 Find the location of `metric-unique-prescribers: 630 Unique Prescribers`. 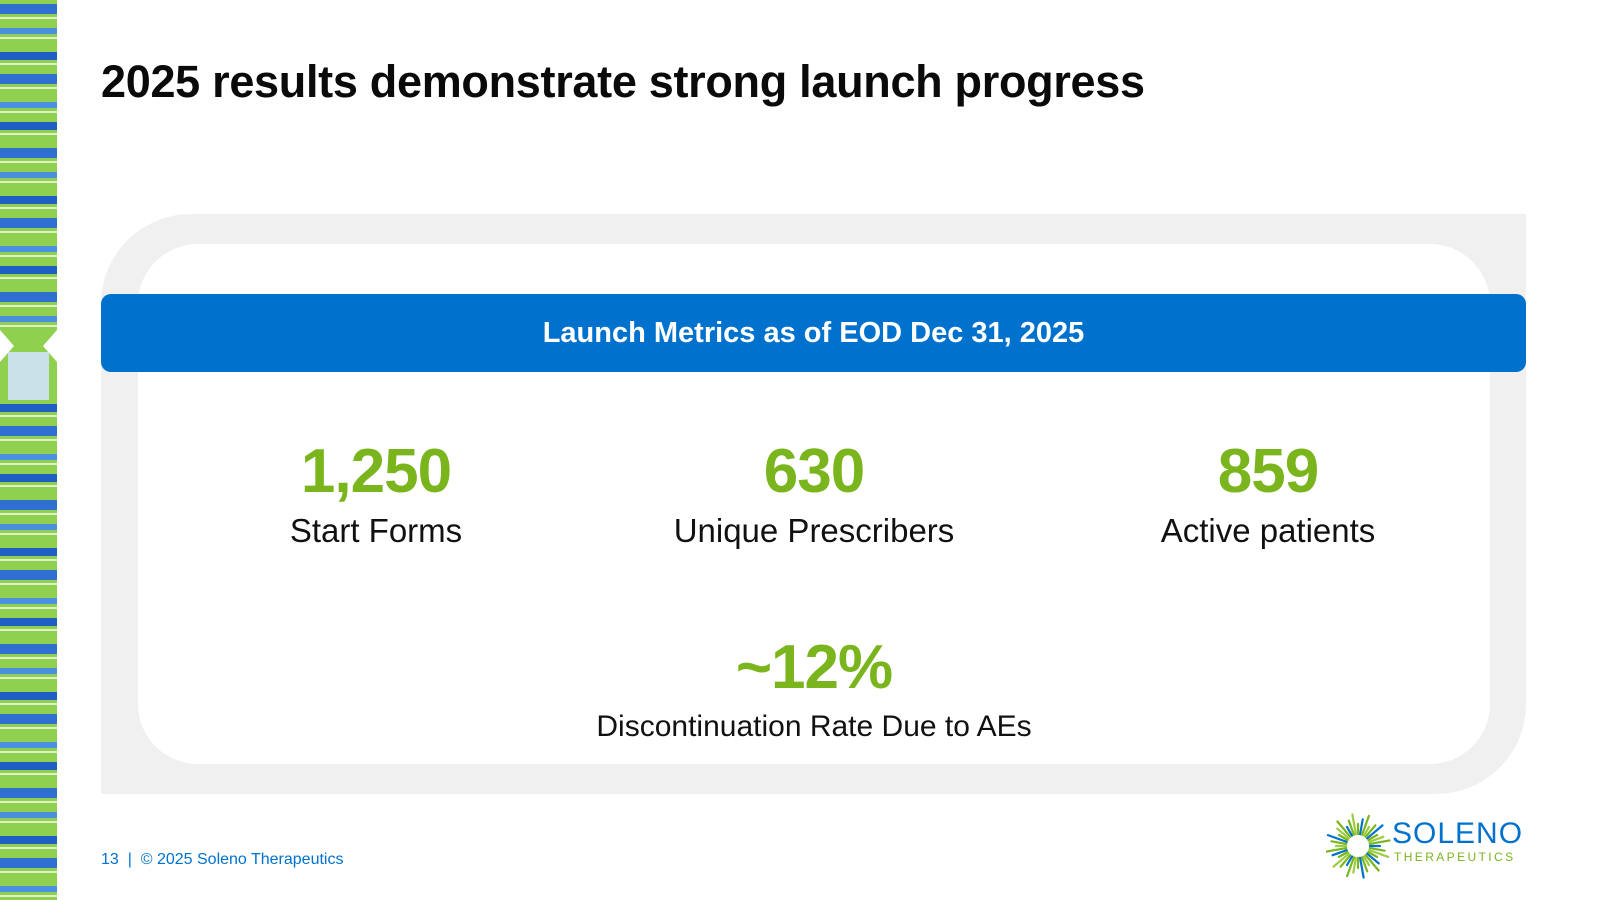

metric-unique-prescribers: 630 Unique Prescribers is located at coordinates (814, 494).